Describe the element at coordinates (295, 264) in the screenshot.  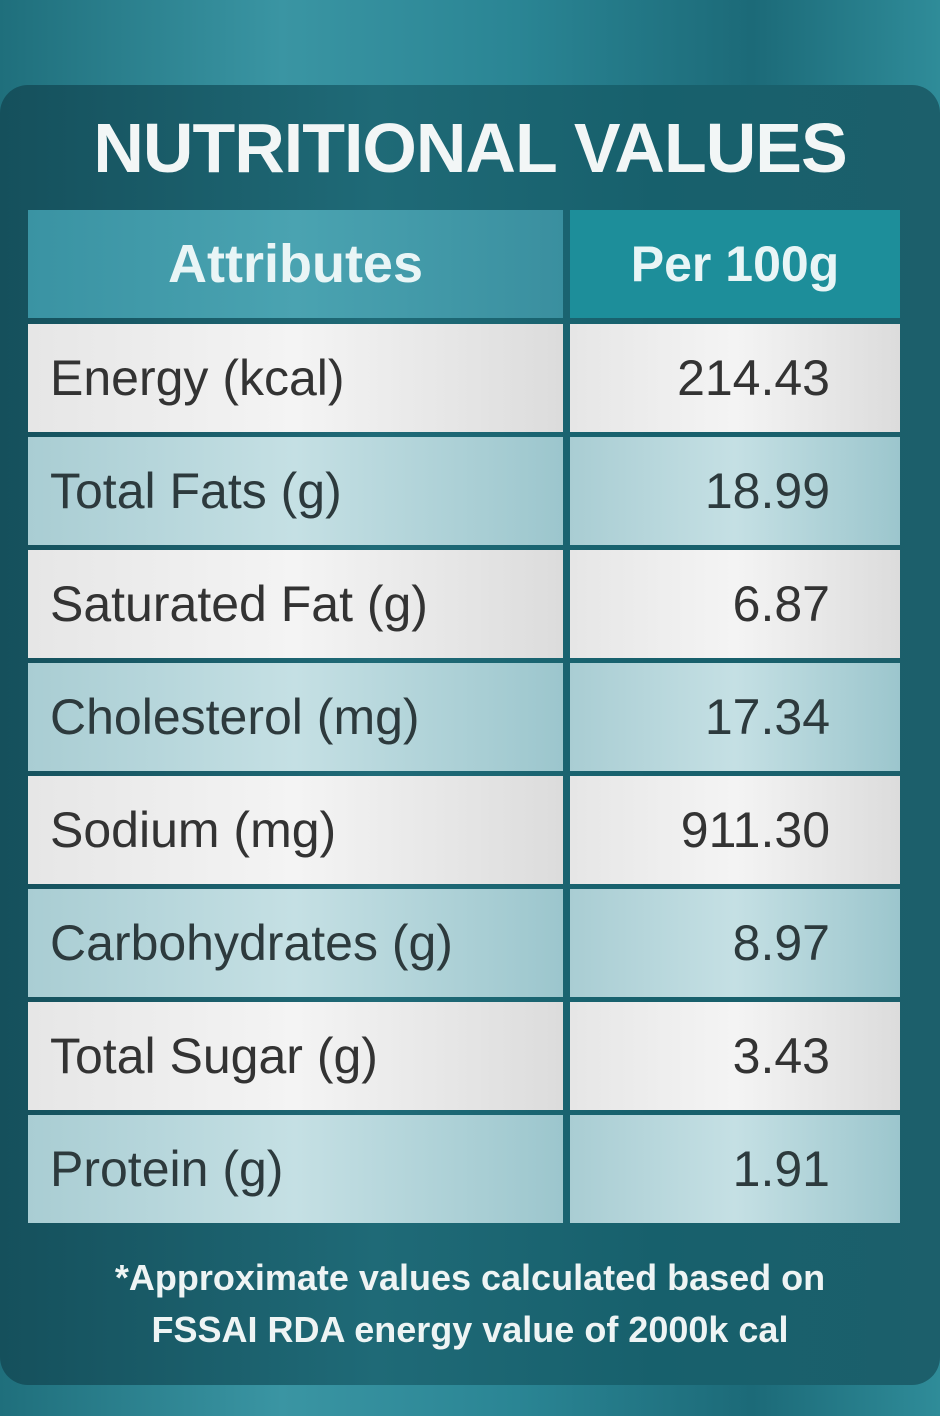
I see `header-cell: Attributes` at that location.